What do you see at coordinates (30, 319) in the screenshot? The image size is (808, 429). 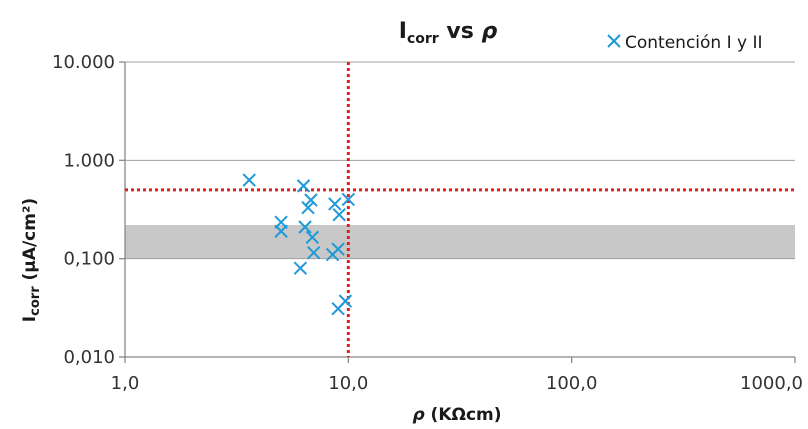 I see `y-axis-label-main: I` at bounding box center [30, 319].